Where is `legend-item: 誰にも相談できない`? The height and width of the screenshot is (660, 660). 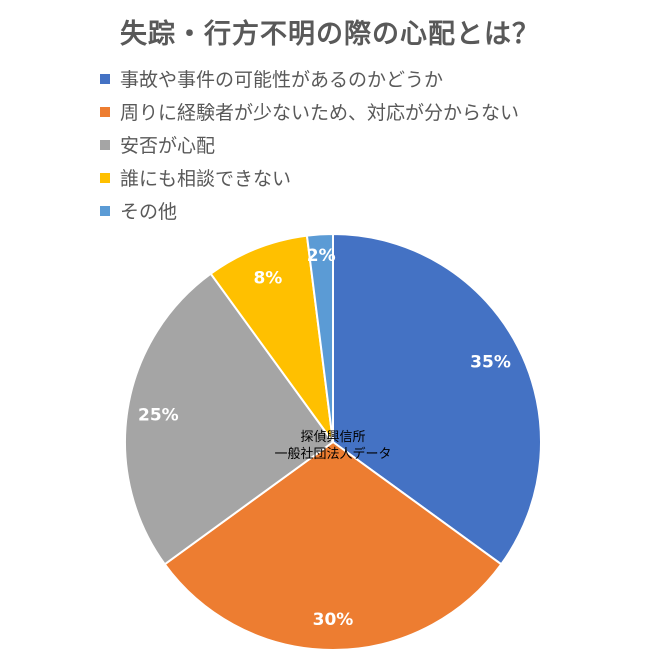 legend-item: 誰にも相談できない is located at coordinates (309, 177).